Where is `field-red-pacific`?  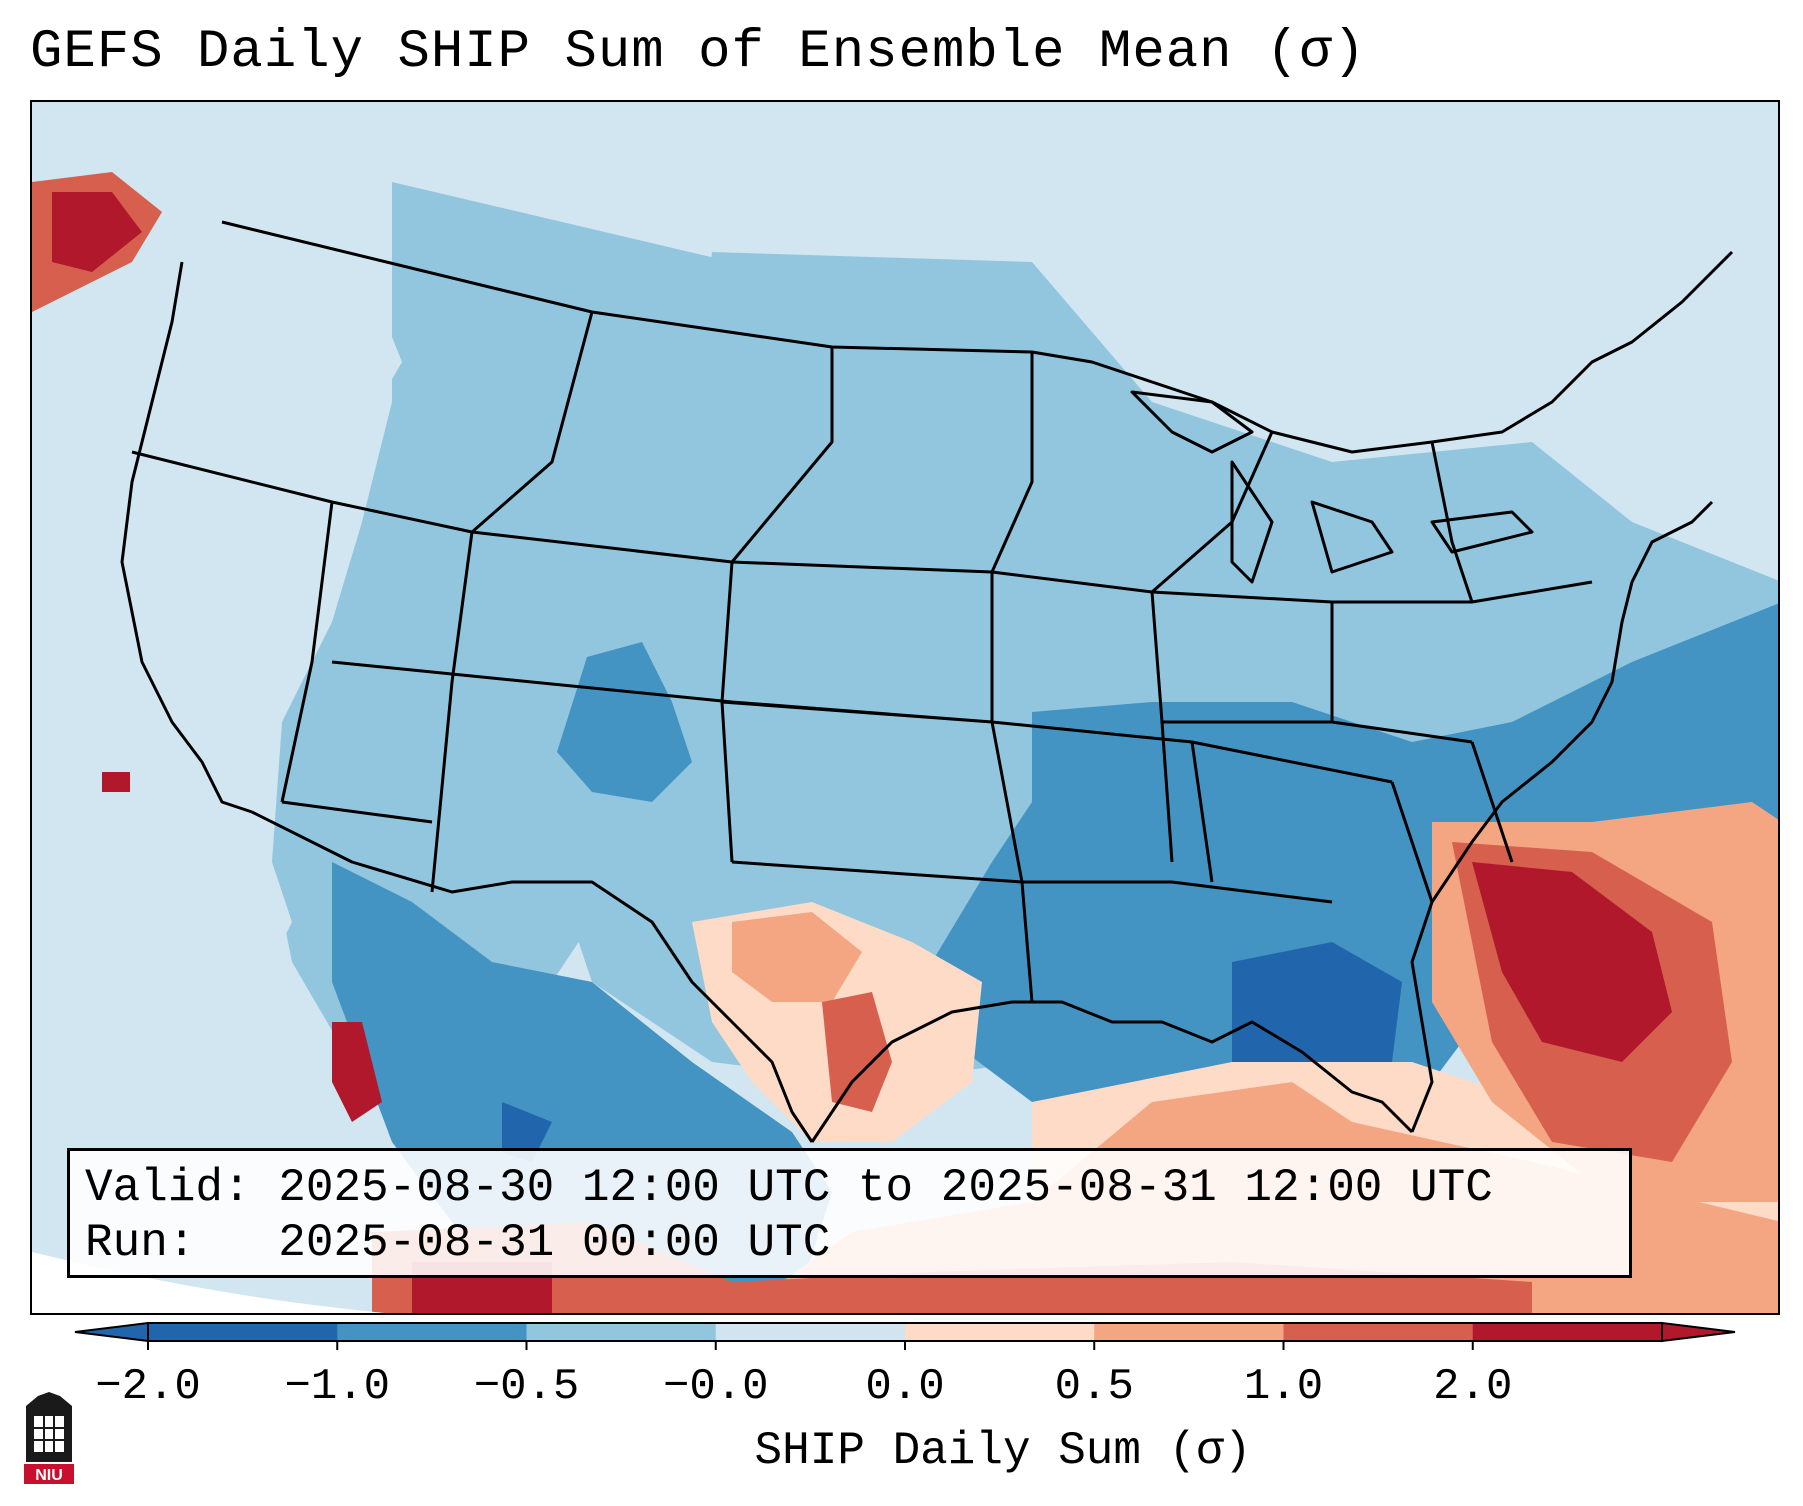 field-red-pacific is located at coordinates (97, 232).